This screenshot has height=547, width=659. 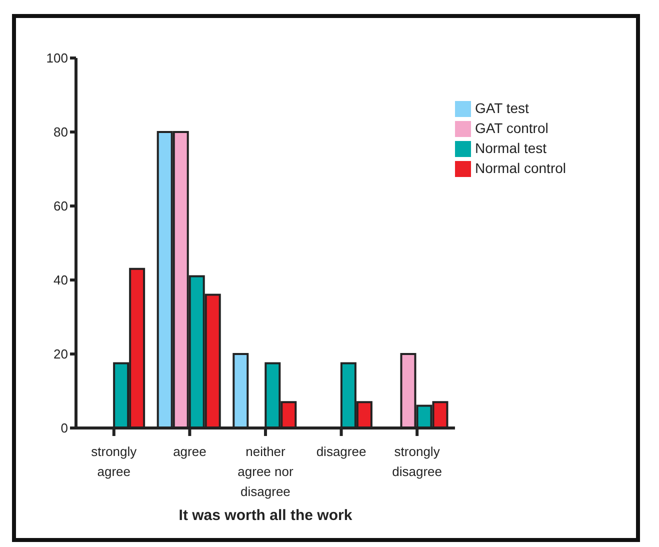 I want to click on legend-label: GAT control, so click(x=511, y=128).